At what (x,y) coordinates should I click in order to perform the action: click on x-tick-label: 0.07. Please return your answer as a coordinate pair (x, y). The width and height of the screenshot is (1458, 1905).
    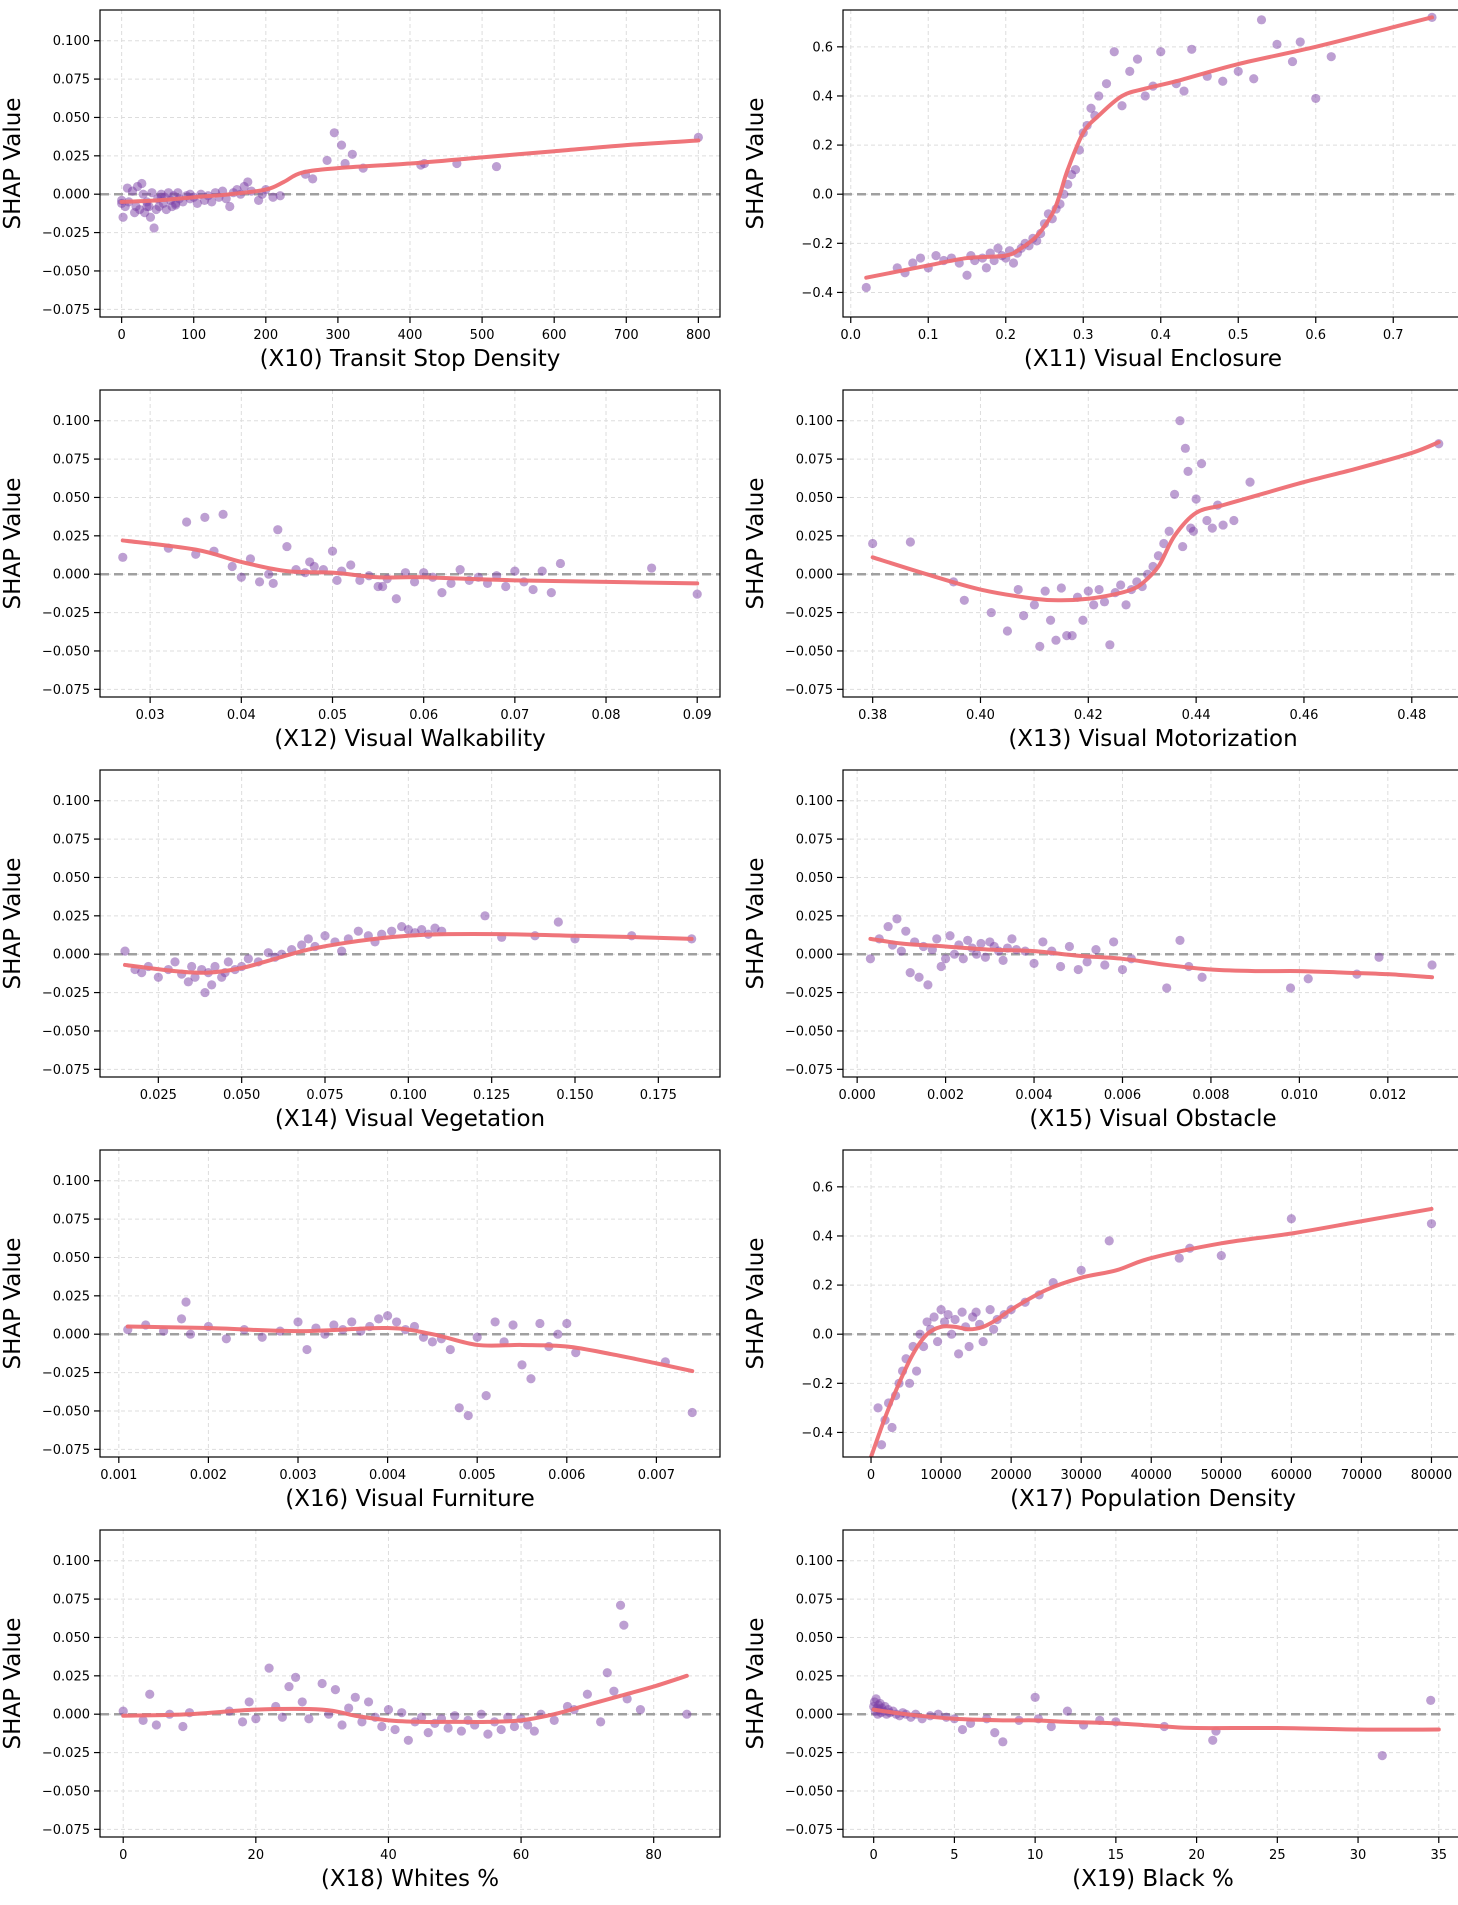
    Looking at the image, I should click on (514, 715).